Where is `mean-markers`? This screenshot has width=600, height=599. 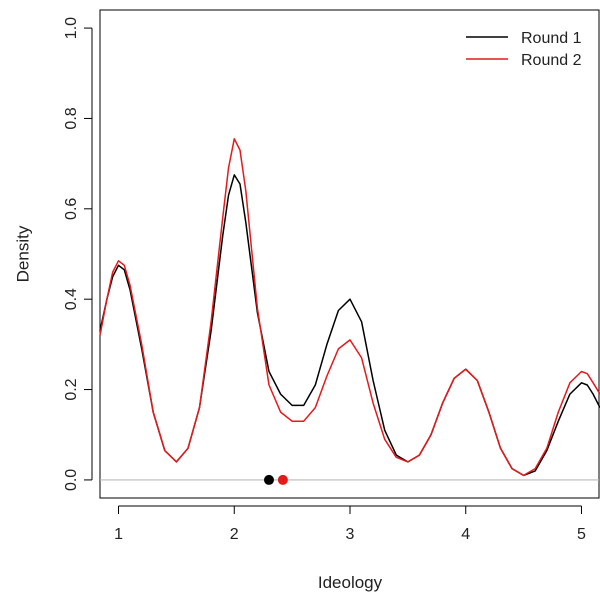 mean-markers is located at coordinates (275, 479).